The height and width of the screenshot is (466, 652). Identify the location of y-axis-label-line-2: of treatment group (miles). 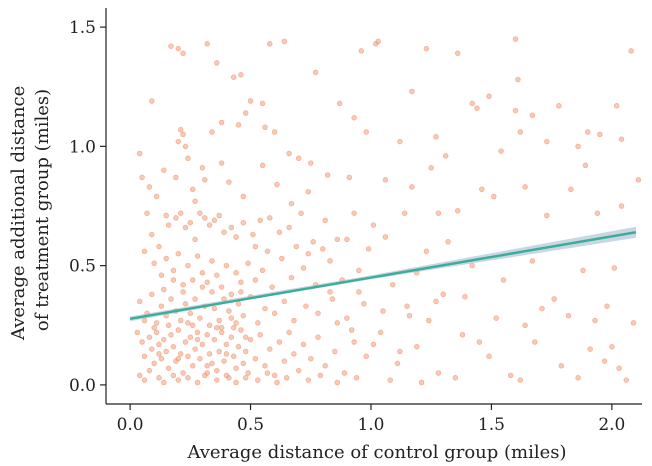
(42, 210).